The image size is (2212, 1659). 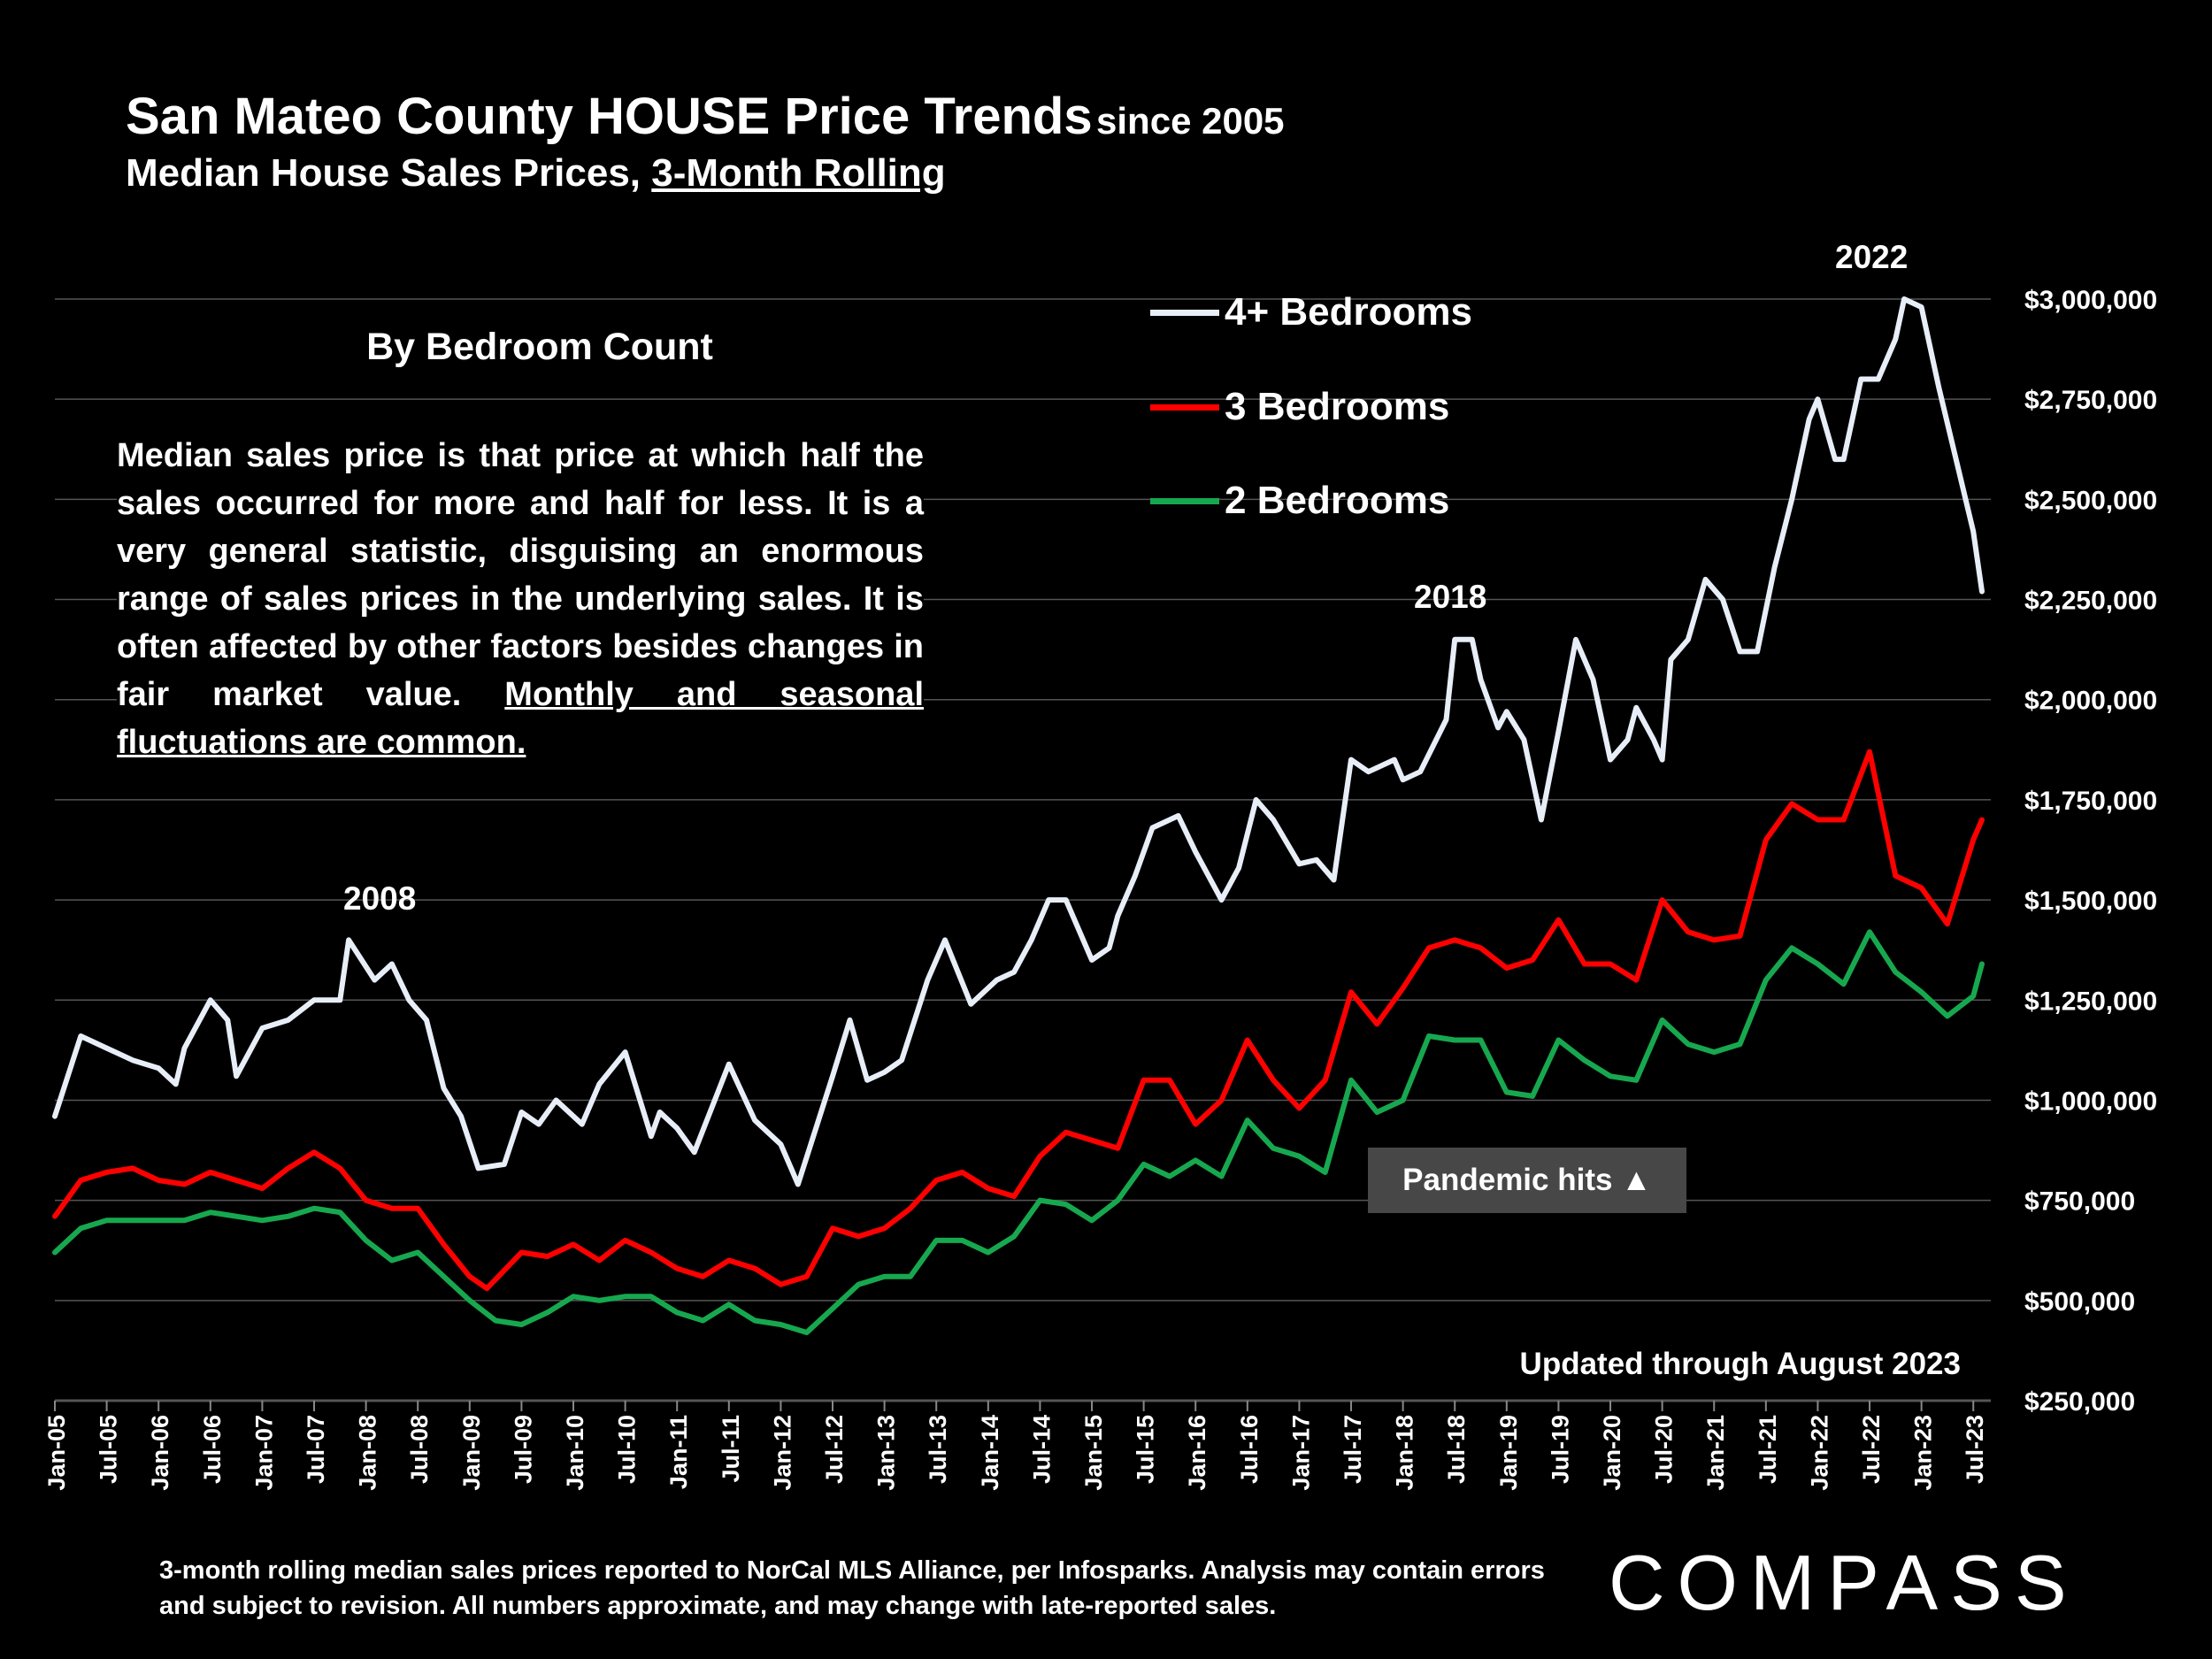 What do you see at coordinates (109, 1449) in the screenshot?
I see `x-tick-label: Jul-05` at bounding box center [109, 1449].